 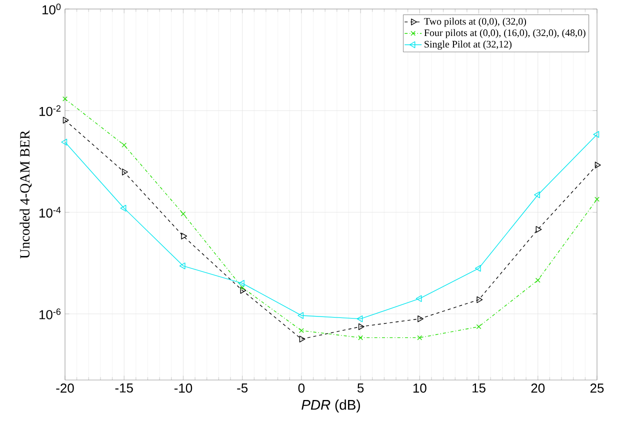 I want to click on y-tick-label: 10$^{-2}$, so click(x=50, y=110).